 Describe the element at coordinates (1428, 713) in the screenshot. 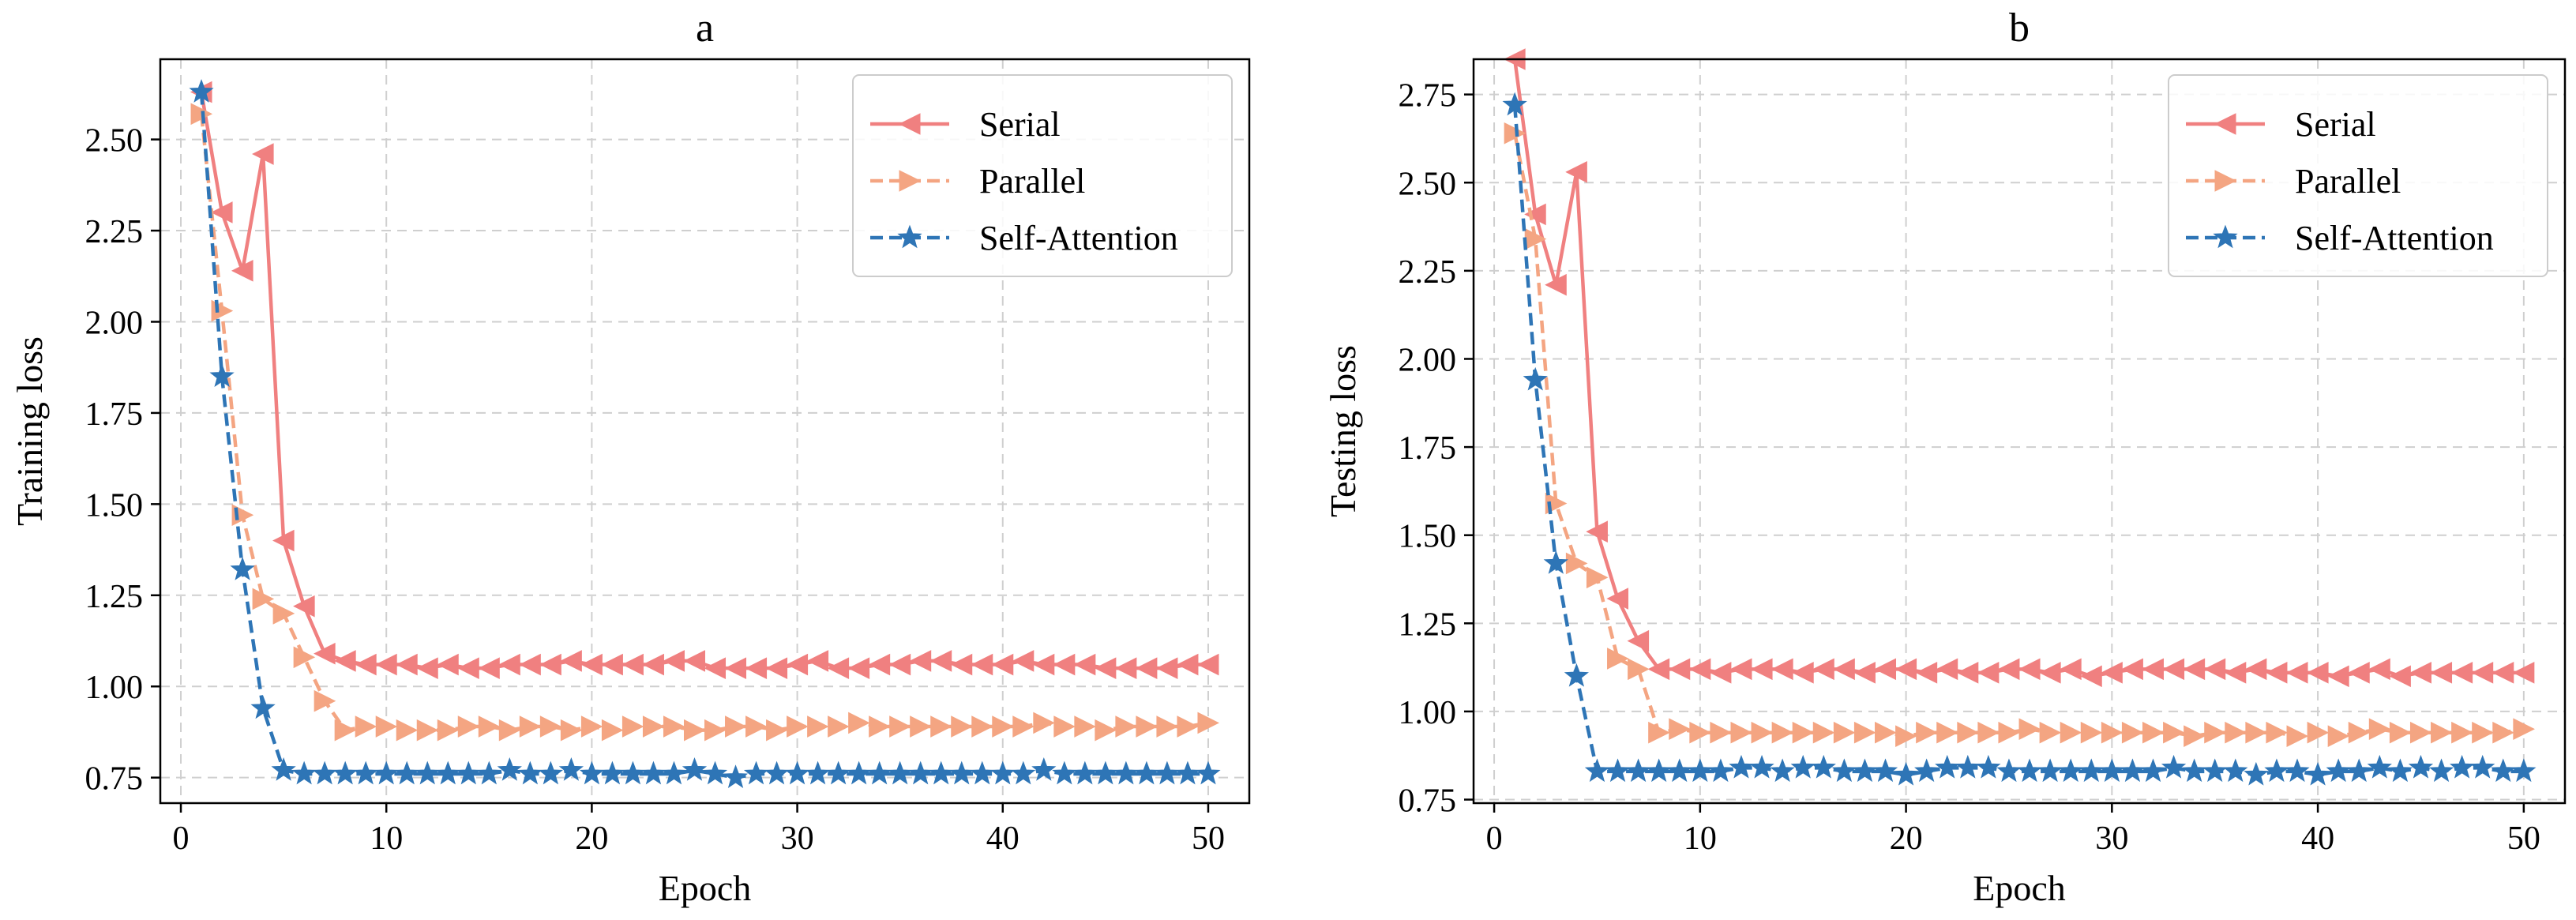

I see `y-tick-label: 1.00` at that location.